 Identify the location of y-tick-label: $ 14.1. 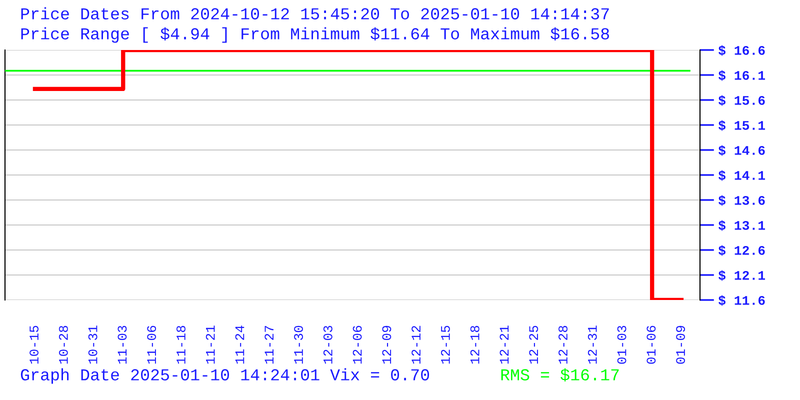
(742, 175).